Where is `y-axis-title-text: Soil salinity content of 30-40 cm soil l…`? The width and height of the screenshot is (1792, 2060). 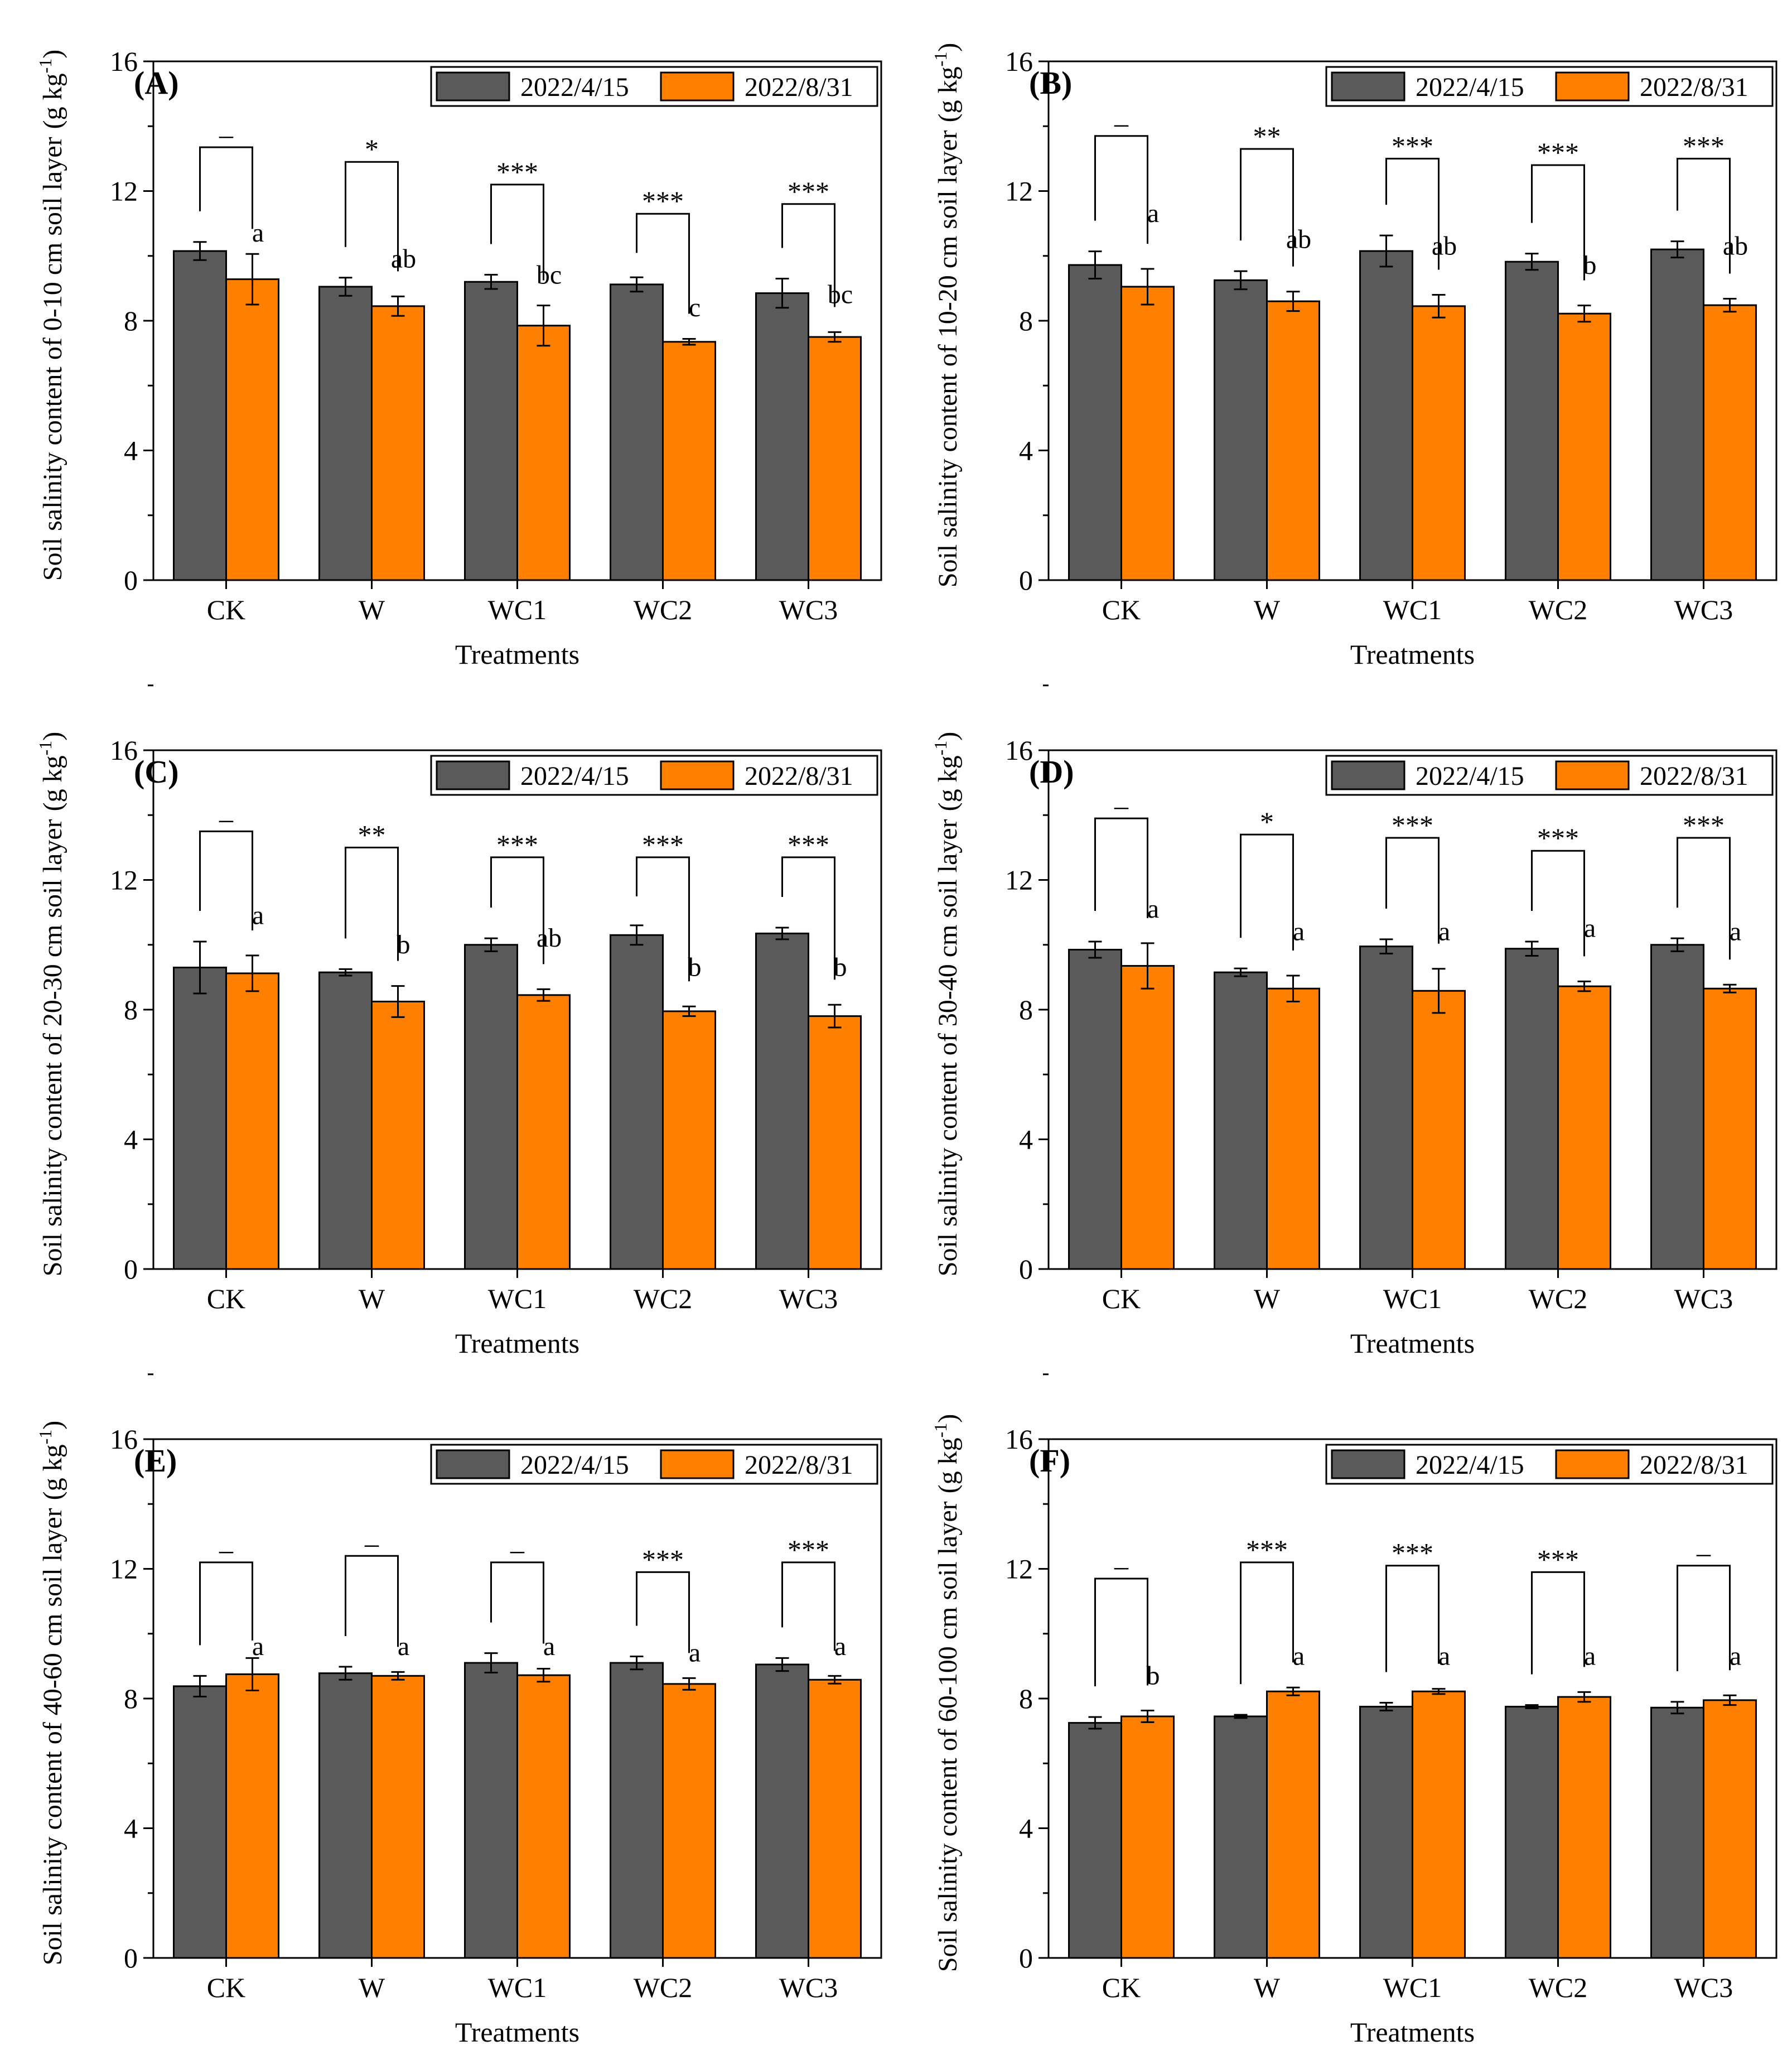 y-axis-title-text: Soil salinity content of 30-40 cm soil l… is located at coordinates (948, 1047).